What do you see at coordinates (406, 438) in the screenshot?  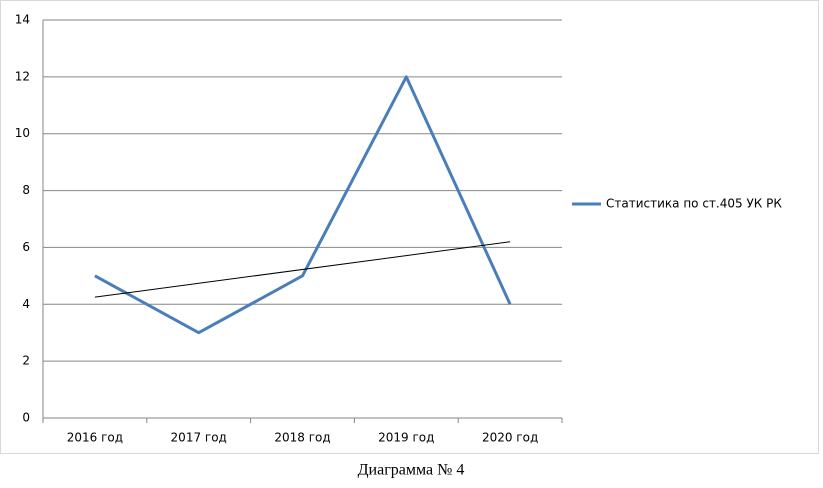 I see `x-tick-label: 2019 год` at bounding box center [406, 438].